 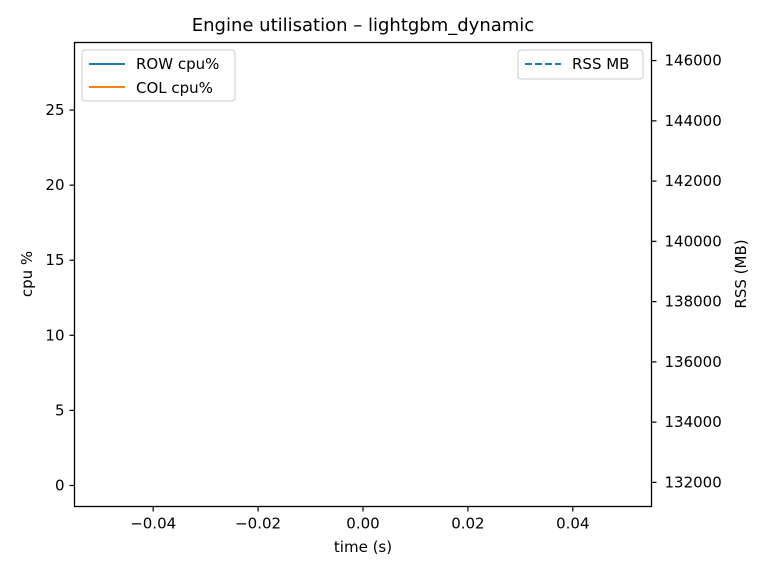 I want to click on x-tick-label: 0.04, so click(x=572, y=524).